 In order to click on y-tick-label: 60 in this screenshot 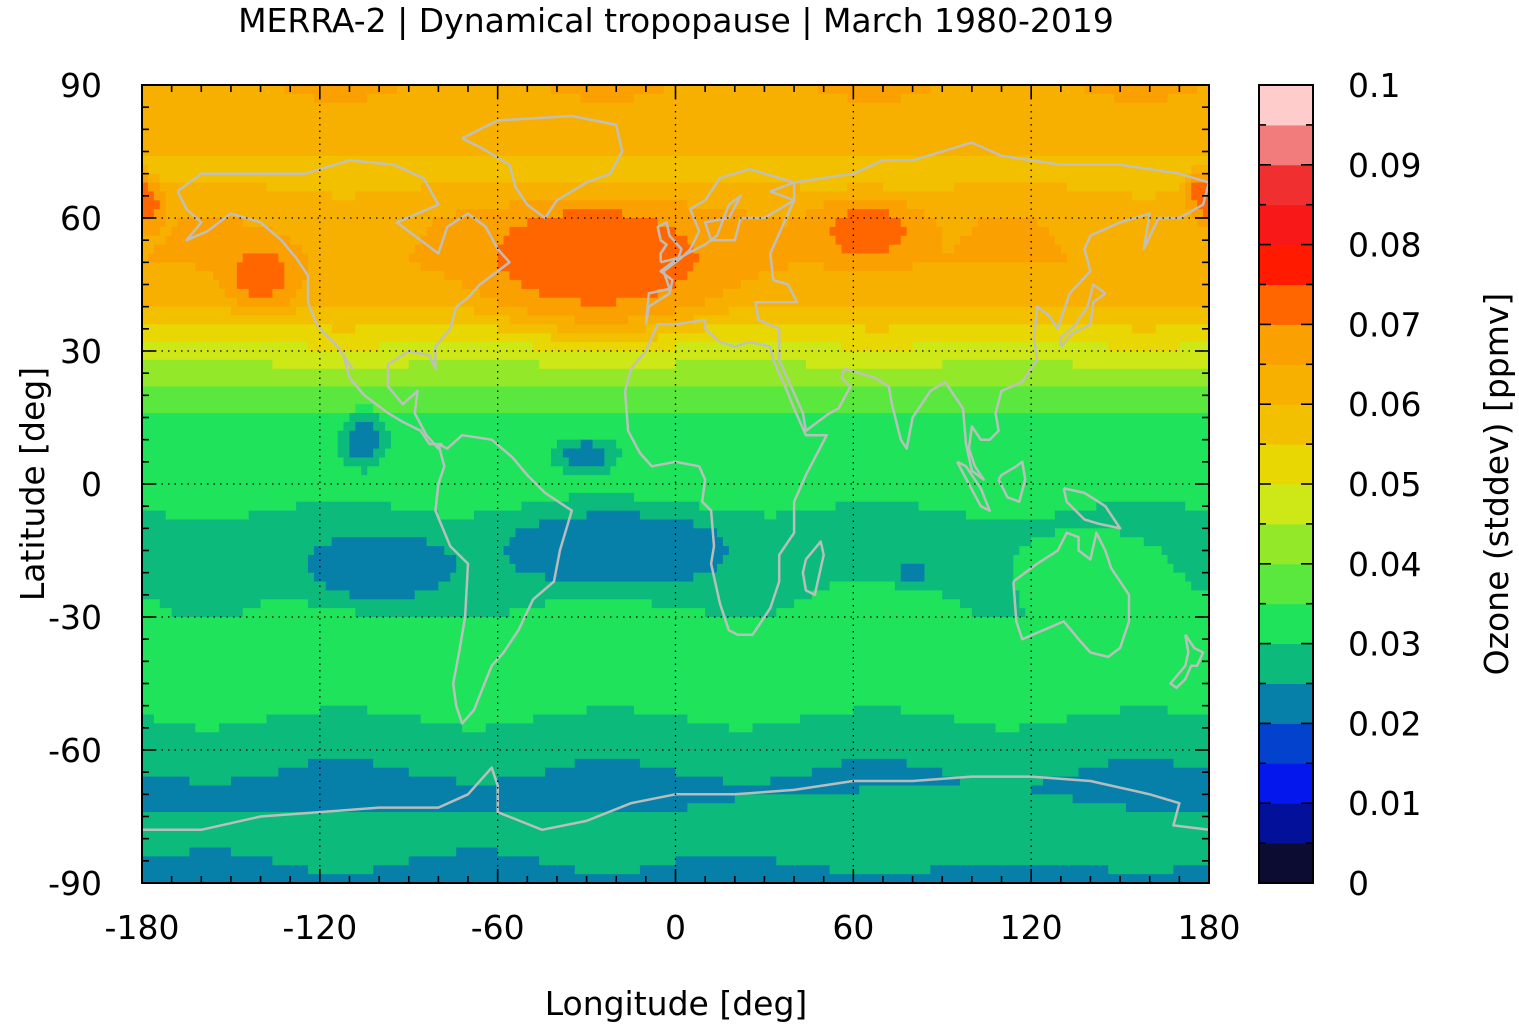, I will do `click(81, 218)`.